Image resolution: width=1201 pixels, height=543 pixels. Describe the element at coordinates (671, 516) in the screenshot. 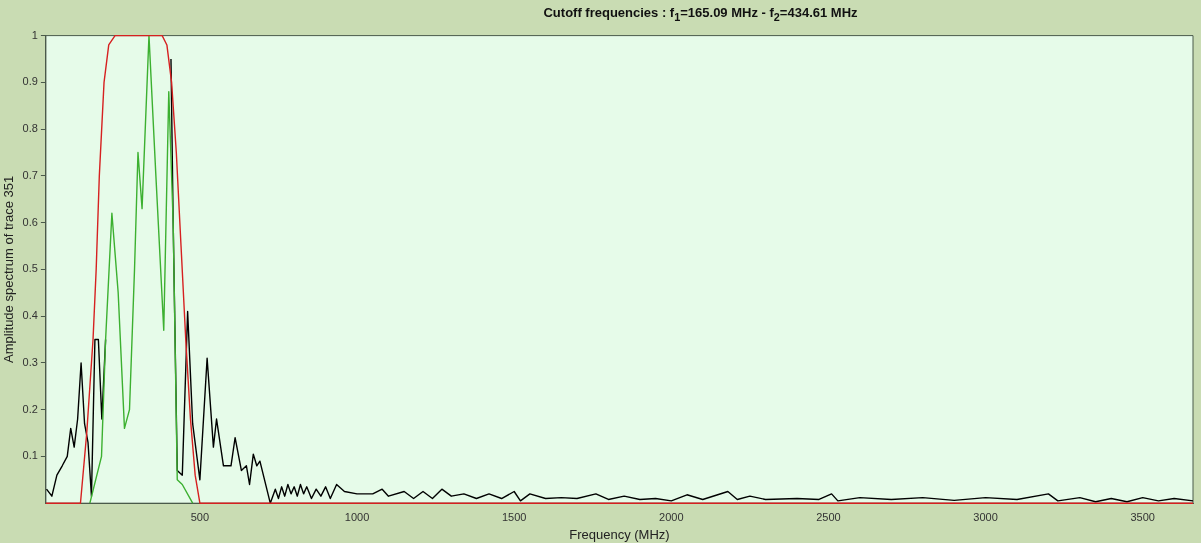

I see `x-tick-label: 2000` at that location.